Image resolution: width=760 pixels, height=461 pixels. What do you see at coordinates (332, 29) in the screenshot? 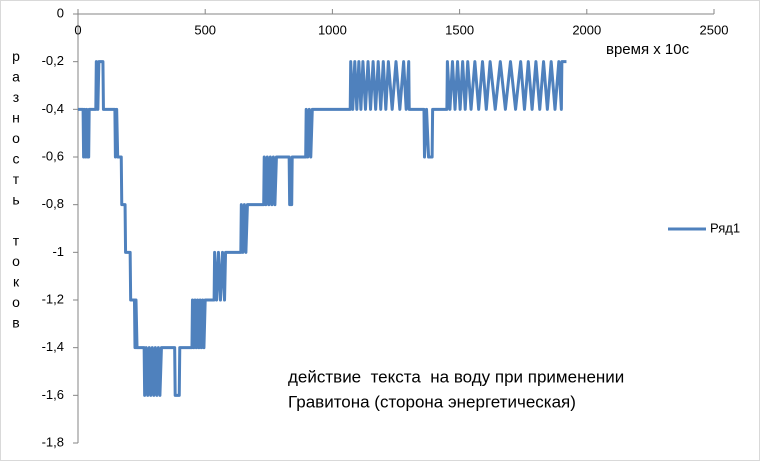
I see `x-tick-label: 1000` at bounding box center [332, 29].